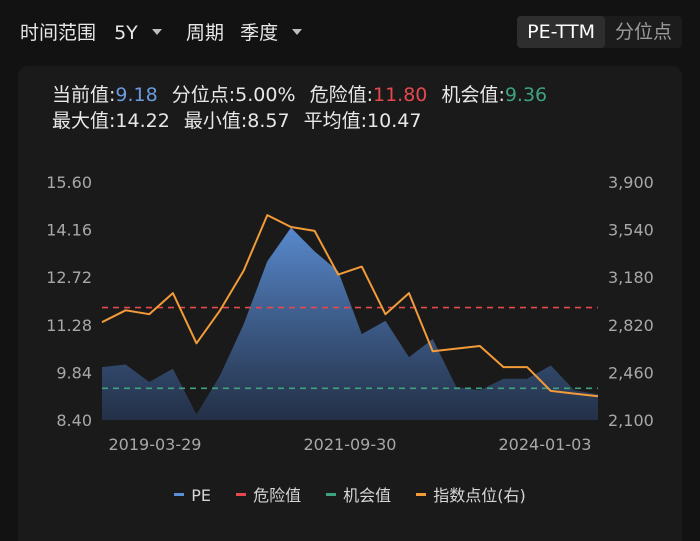 This screenshot has width=700, height=541. I want to click on stat-danger-value: 11.80, so click(400, 95).